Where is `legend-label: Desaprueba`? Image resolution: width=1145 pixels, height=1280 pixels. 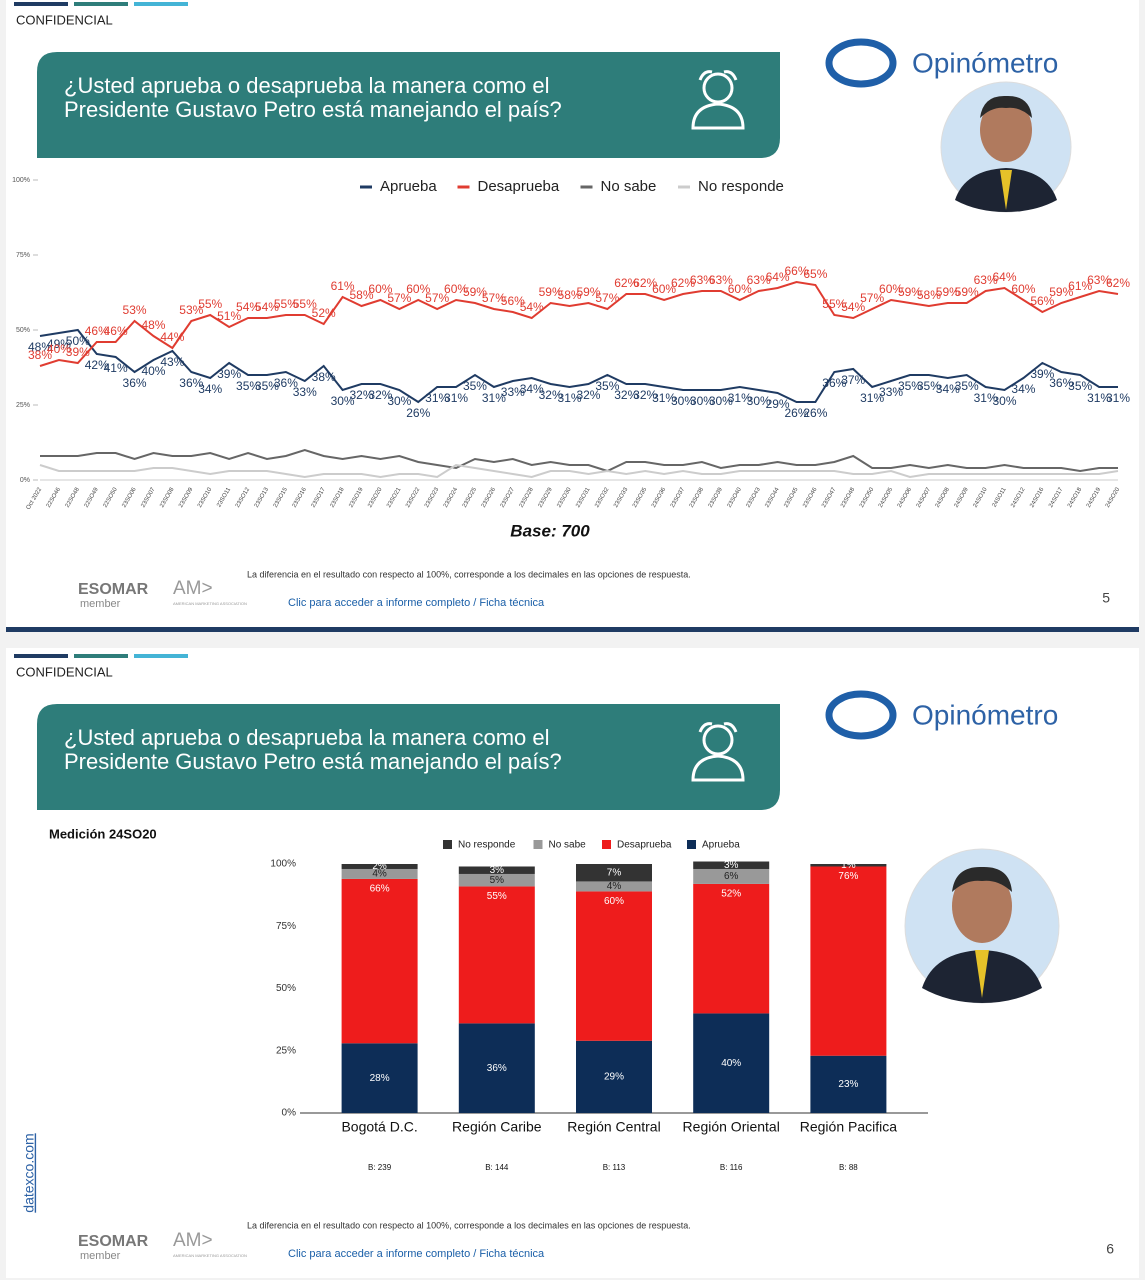 legend-label: Desaprueba is located at coordinates (519, 186).